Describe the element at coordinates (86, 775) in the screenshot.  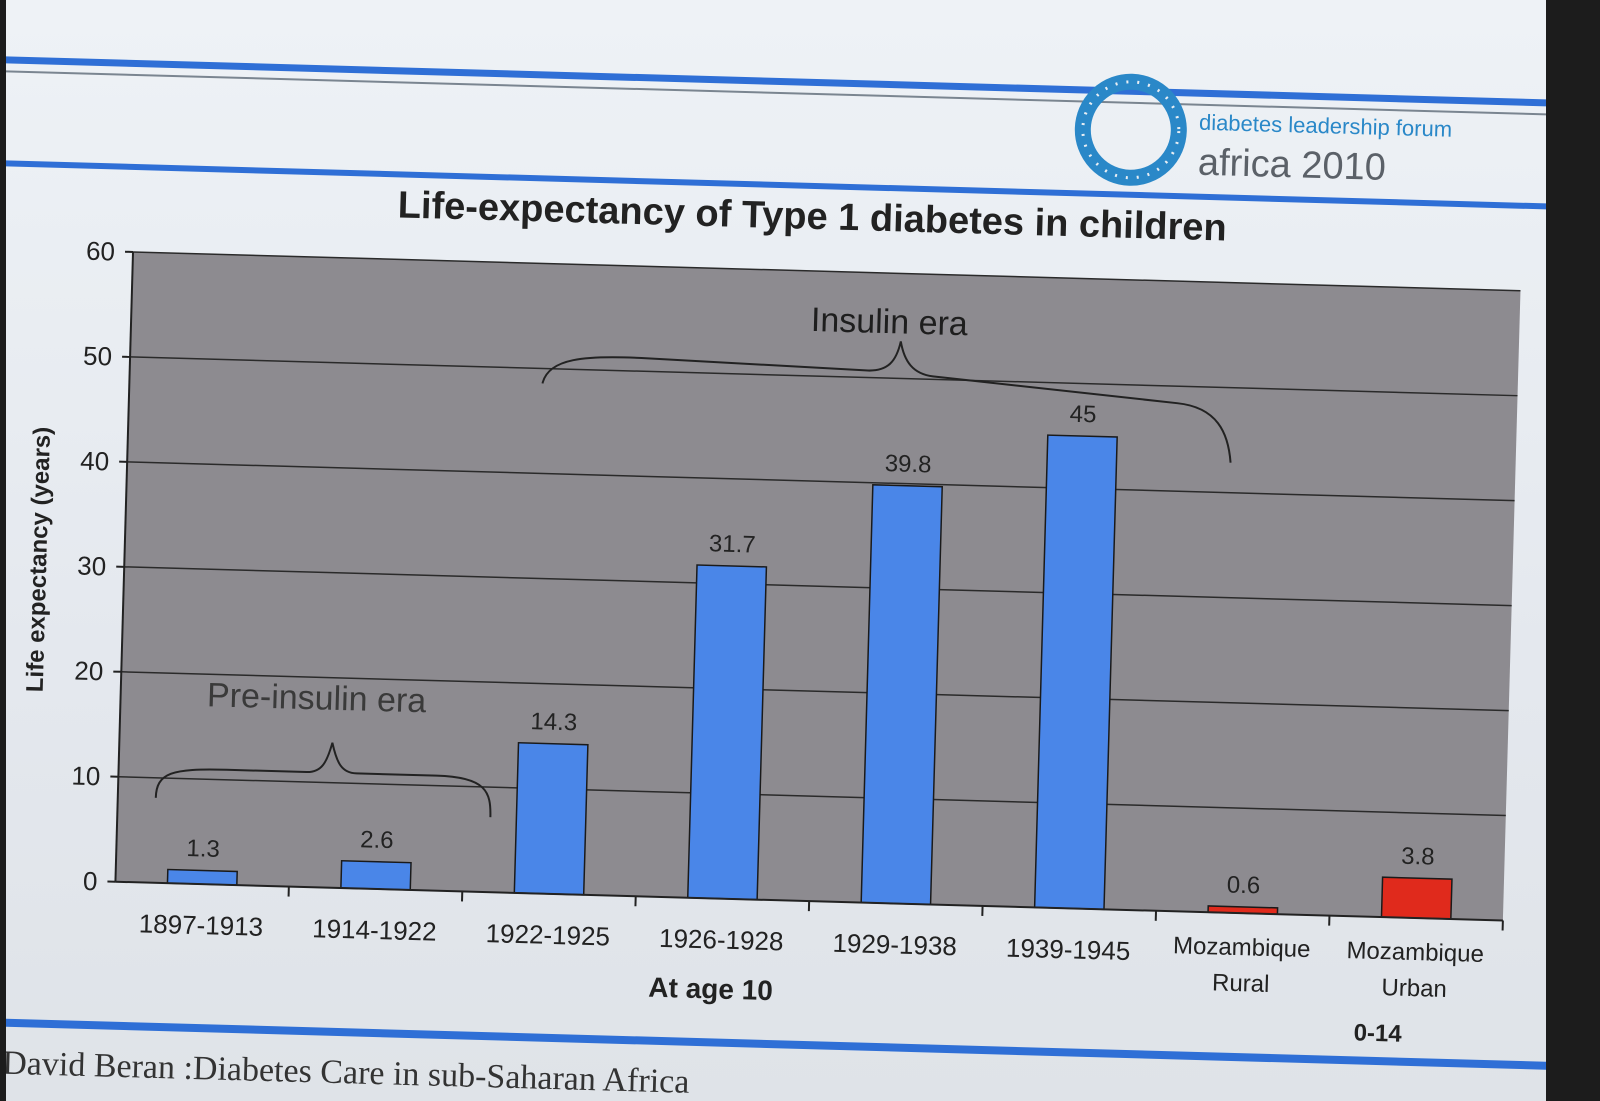
I see `y-tick-label: 10` at that location.